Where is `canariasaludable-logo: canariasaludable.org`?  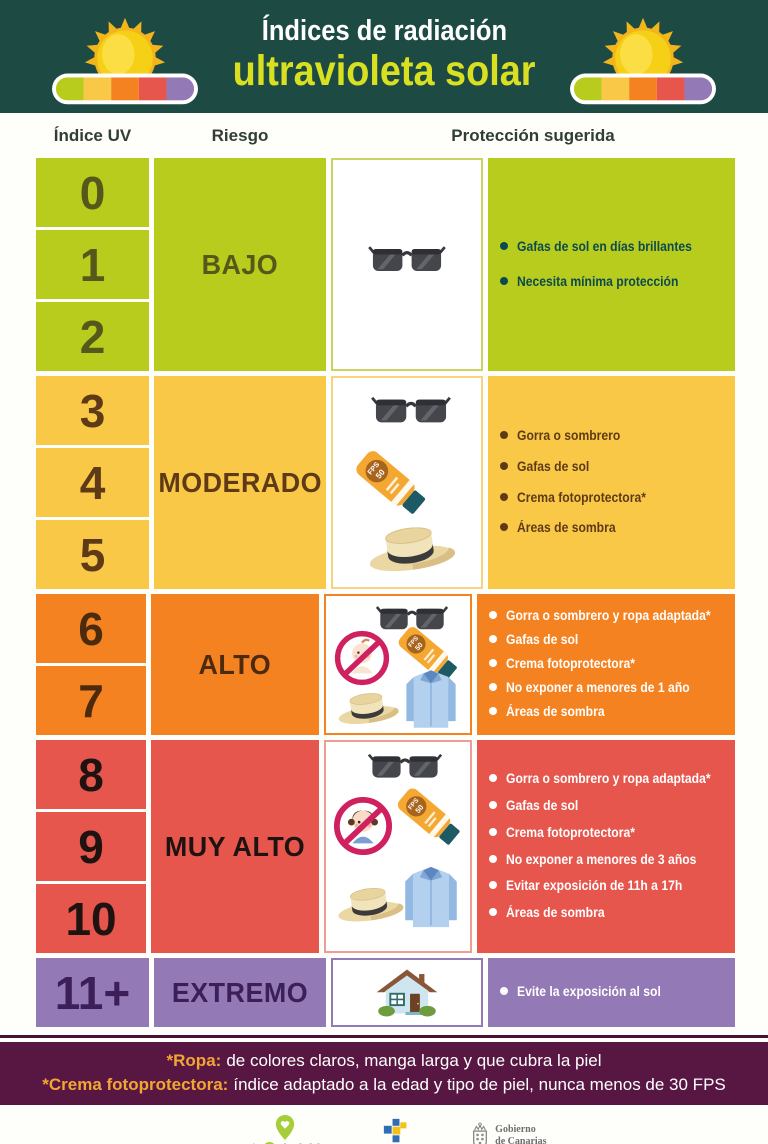 canariasaludable-logo: canariasaludable.org is located at coordinates (285, 1129).